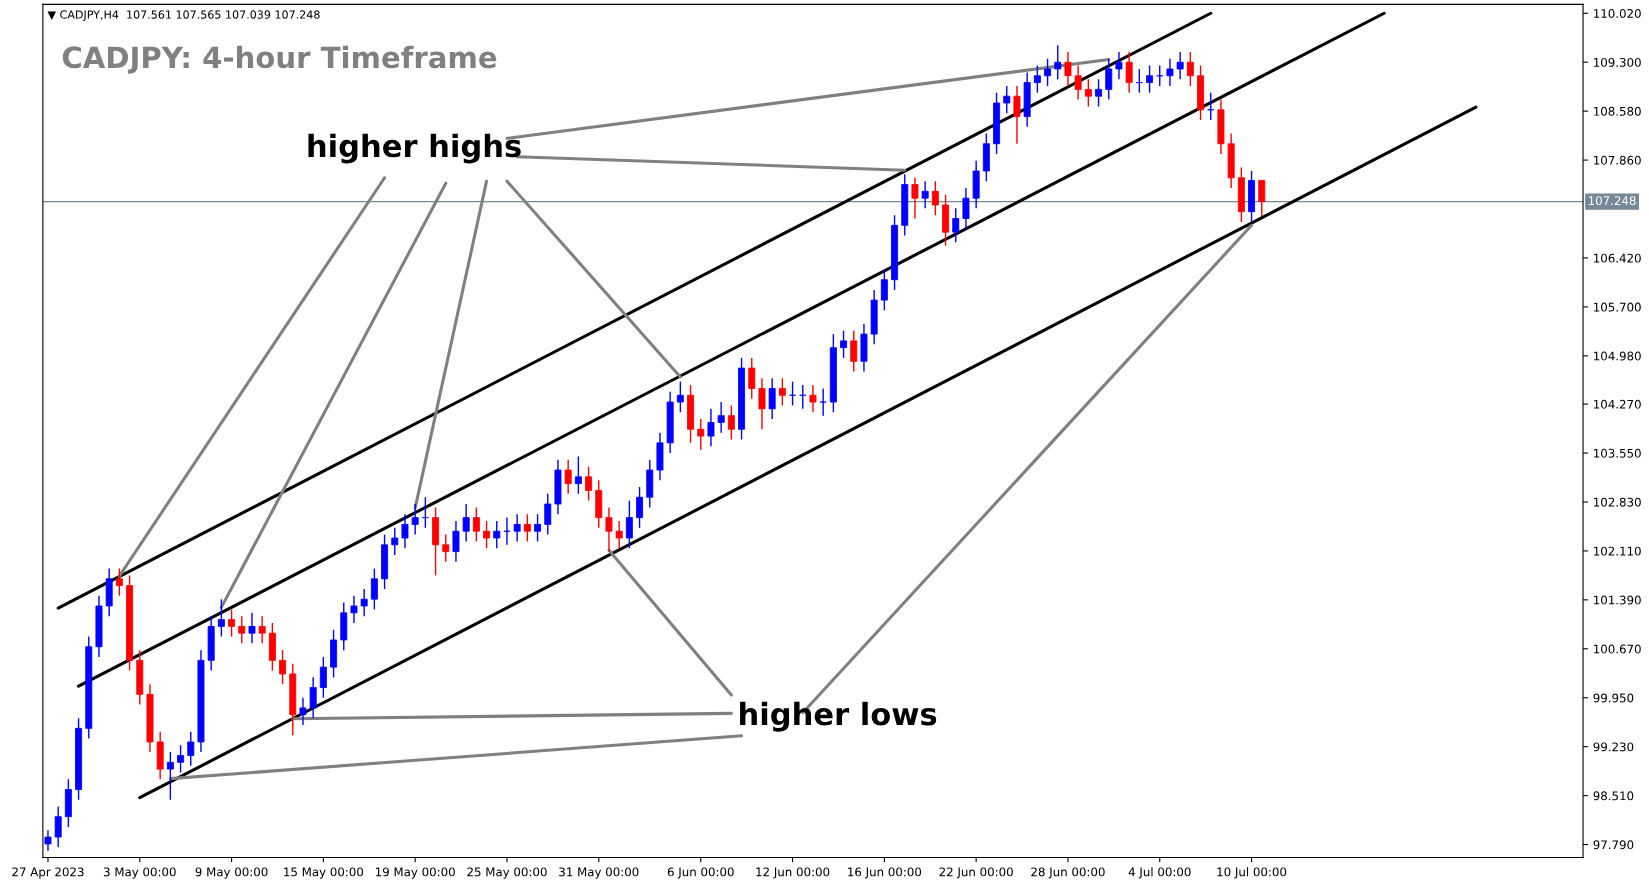 The image size is (1649, 884). I want to click on annotation: higher lows, so click(838, 716).